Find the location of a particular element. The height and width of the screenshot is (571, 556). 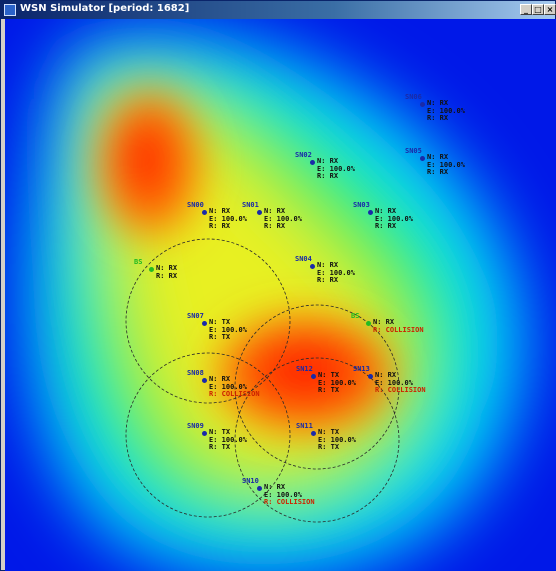

node-label: SN10 is located at coordinates (250, 481).